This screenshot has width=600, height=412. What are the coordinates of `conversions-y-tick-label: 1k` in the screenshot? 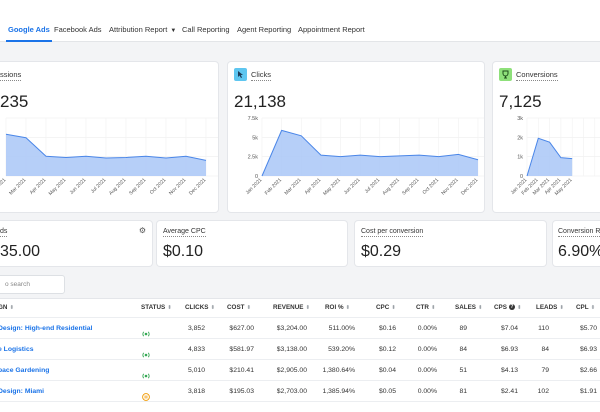 It's located at (520, 158).